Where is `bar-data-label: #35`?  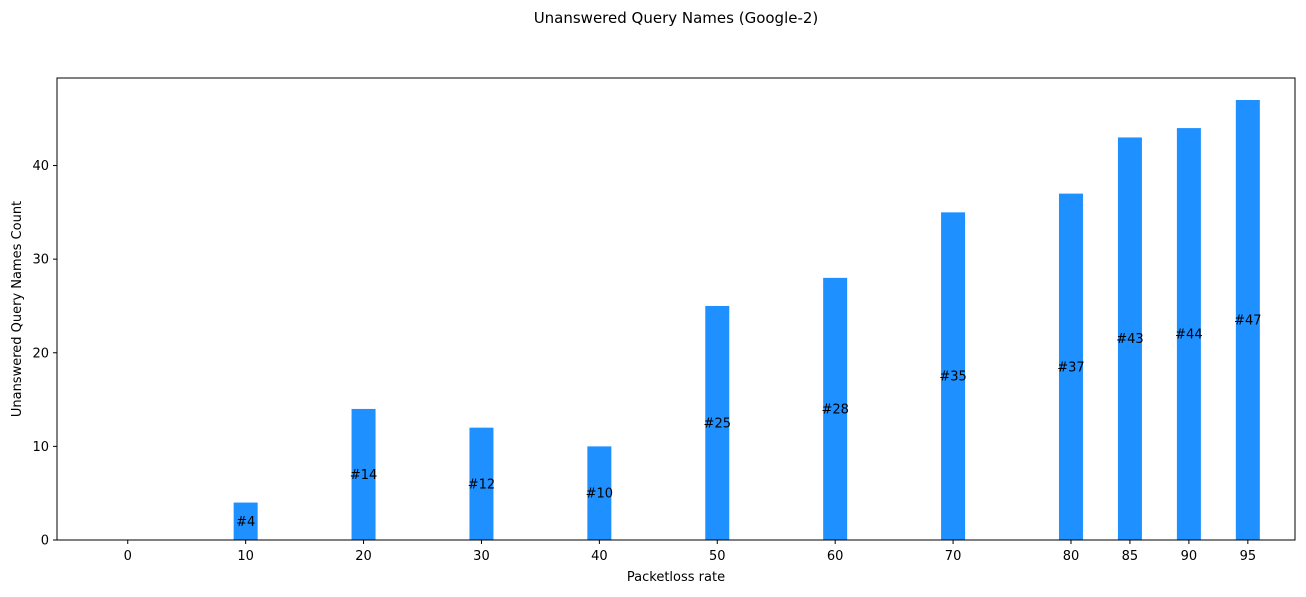
bar-data-label: #35 is located at coordinates (952, 377).